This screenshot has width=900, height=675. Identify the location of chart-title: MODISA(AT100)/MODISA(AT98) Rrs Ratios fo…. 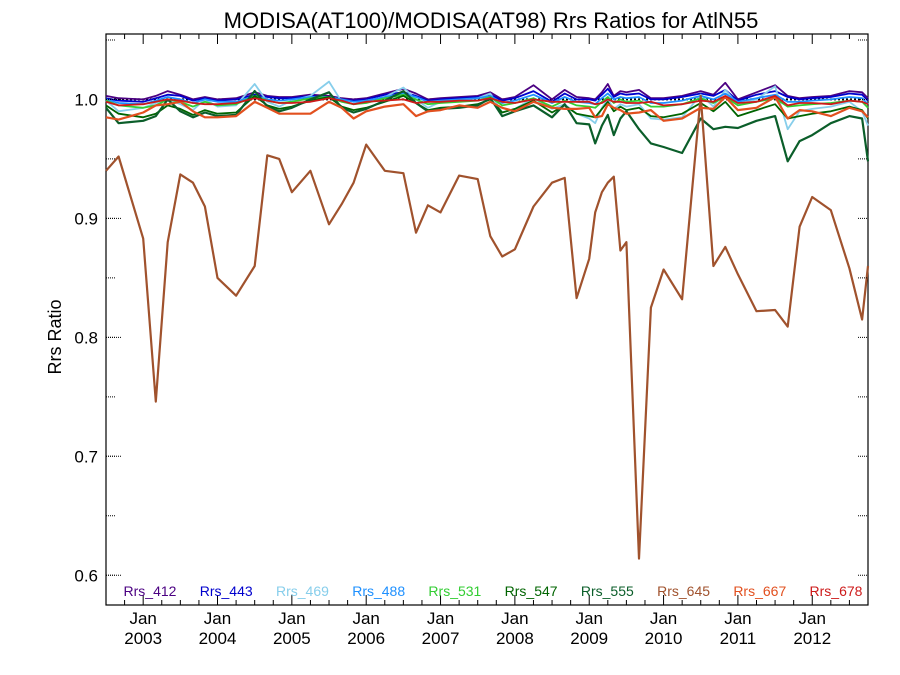
(491, 20).